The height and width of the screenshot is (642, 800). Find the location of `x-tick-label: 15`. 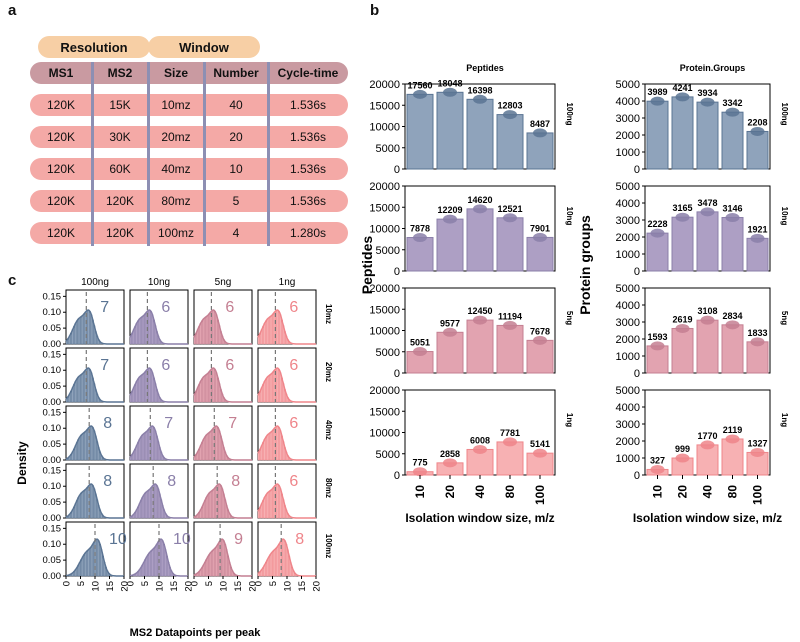

x-tick-label: 15 is located at coordinates (238, 586).